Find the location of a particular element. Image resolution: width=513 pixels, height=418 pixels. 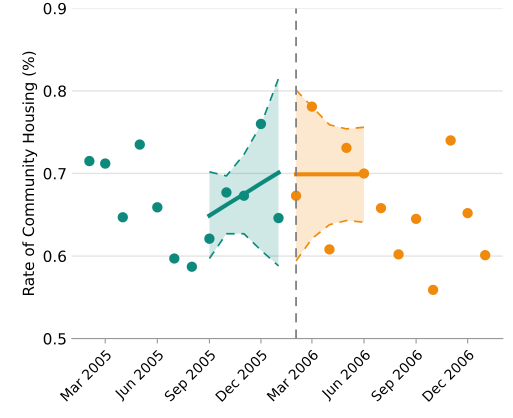

y-tick-label: 0.8 is located at coordinates (55, 91).